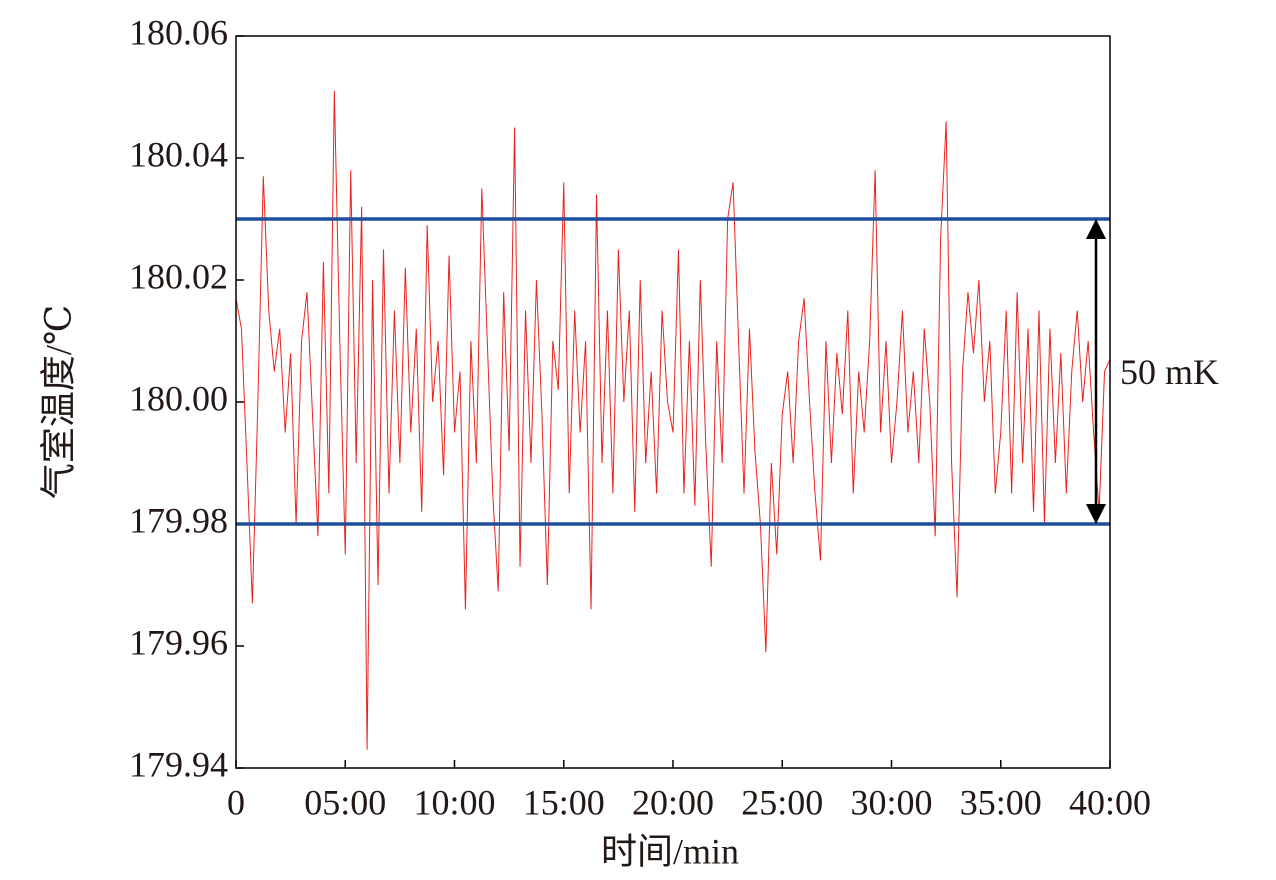 This screenshot has width=1276, height=880. I want to click on y-tick-label: 180.04, so click(178, 154).